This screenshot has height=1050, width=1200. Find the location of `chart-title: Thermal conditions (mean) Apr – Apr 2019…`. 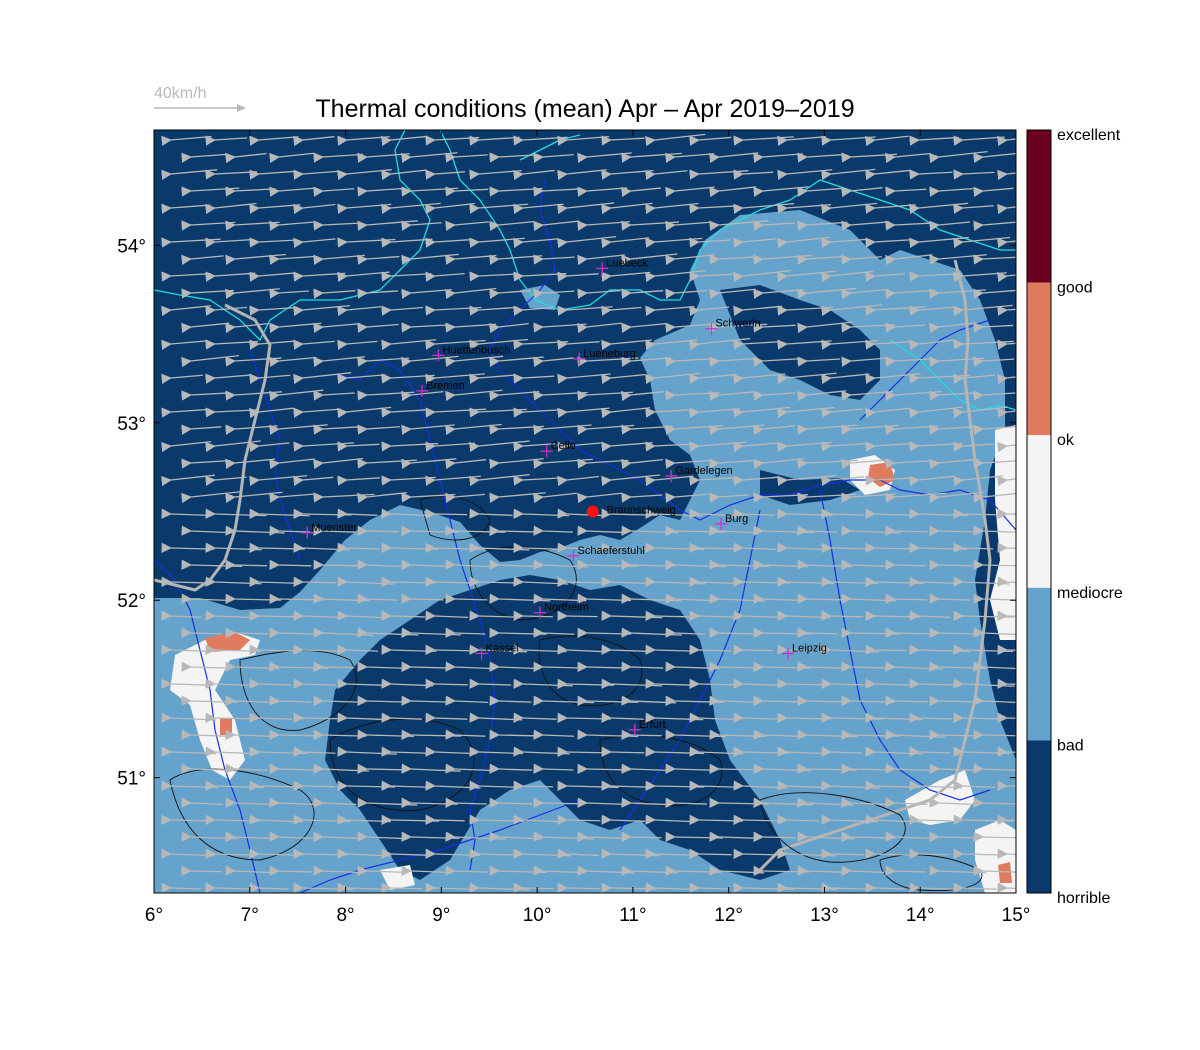

chart-title: Thermal conditions (mean) Apr – Apr 2019… is located at coordinates (584, 109).